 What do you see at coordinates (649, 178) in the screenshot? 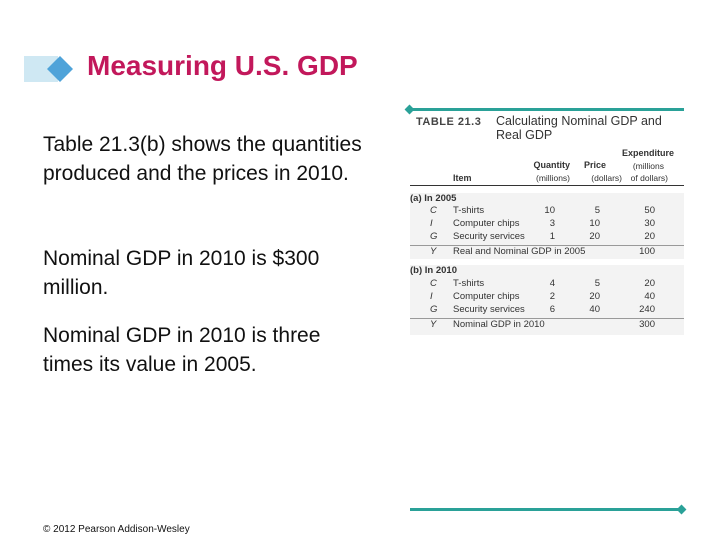
I see `header-expenditure-unit-2: of dollars)` at bounding box center [649, 178].